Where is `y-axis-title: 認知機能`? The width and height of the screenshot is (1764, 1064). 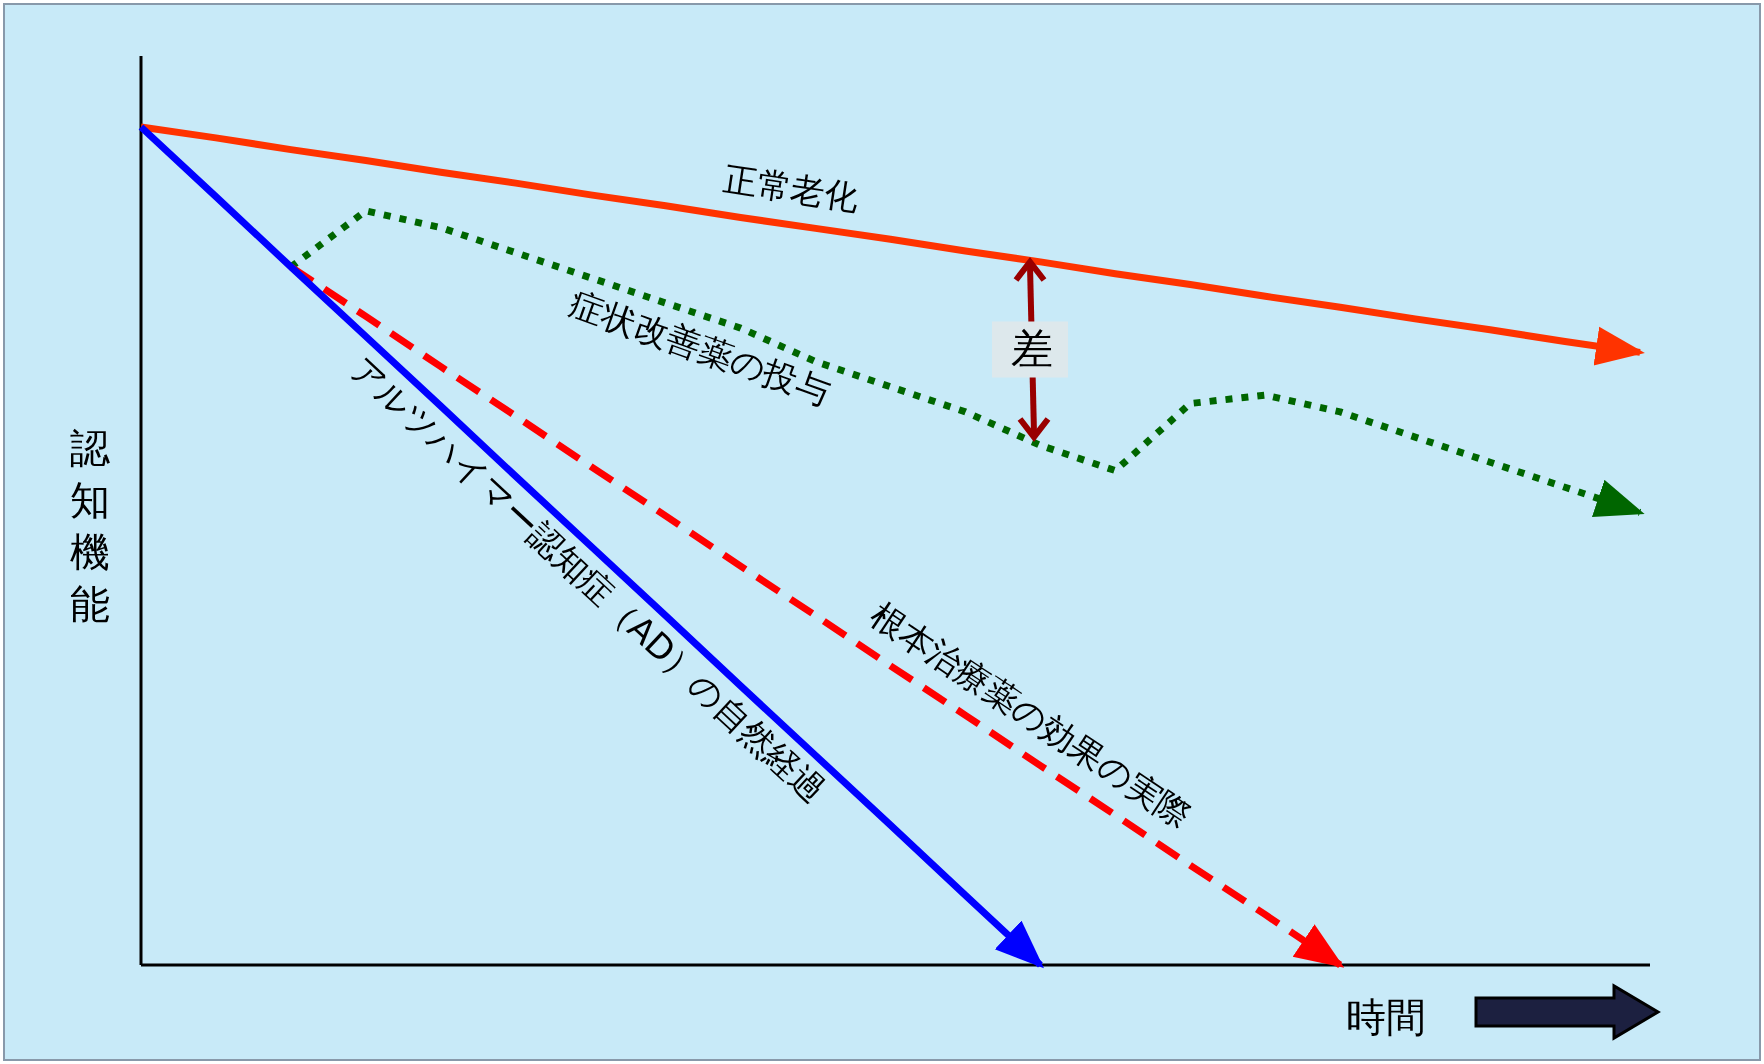
y-axis-title: 認知機能 is located at coordinates (90, 526).